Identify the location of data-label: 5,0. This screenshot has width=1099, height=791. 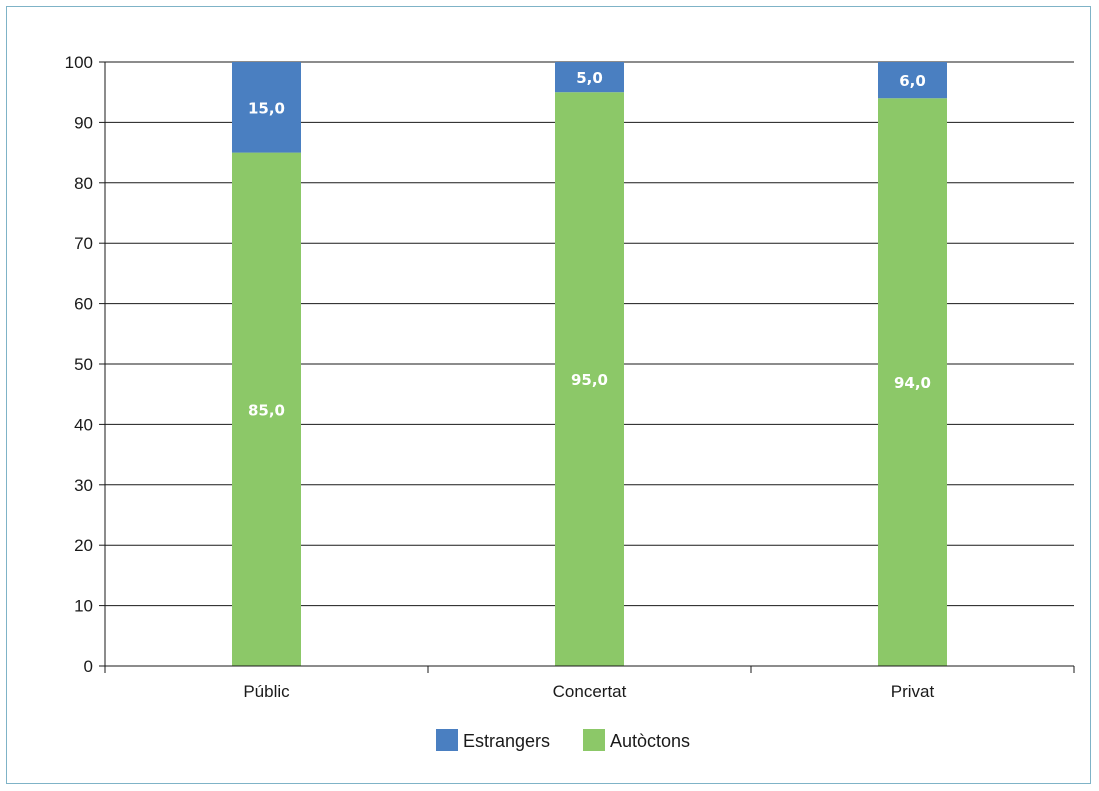
(589, 78).